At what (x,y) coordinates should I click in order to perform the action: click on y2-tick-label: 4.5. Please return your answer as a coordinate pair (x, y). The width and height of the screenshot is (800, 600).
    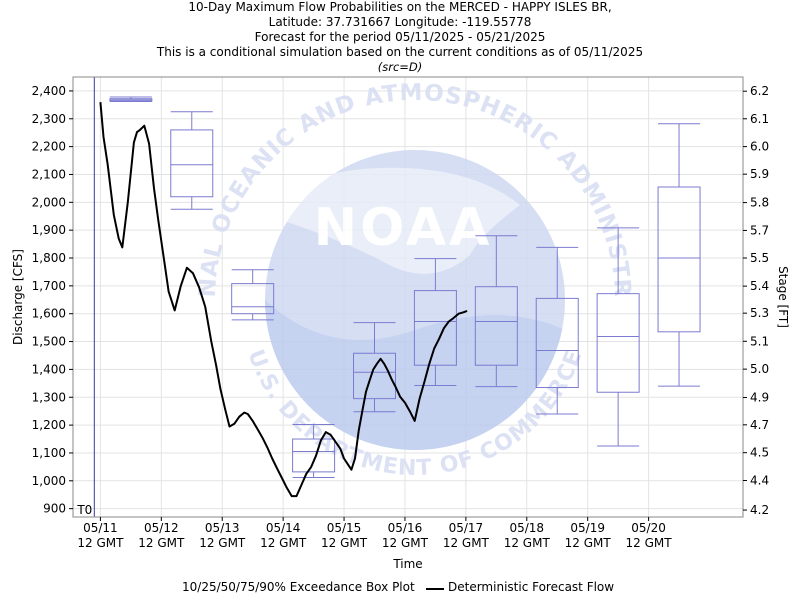
    Looking at the image, I should click on (759, 453).